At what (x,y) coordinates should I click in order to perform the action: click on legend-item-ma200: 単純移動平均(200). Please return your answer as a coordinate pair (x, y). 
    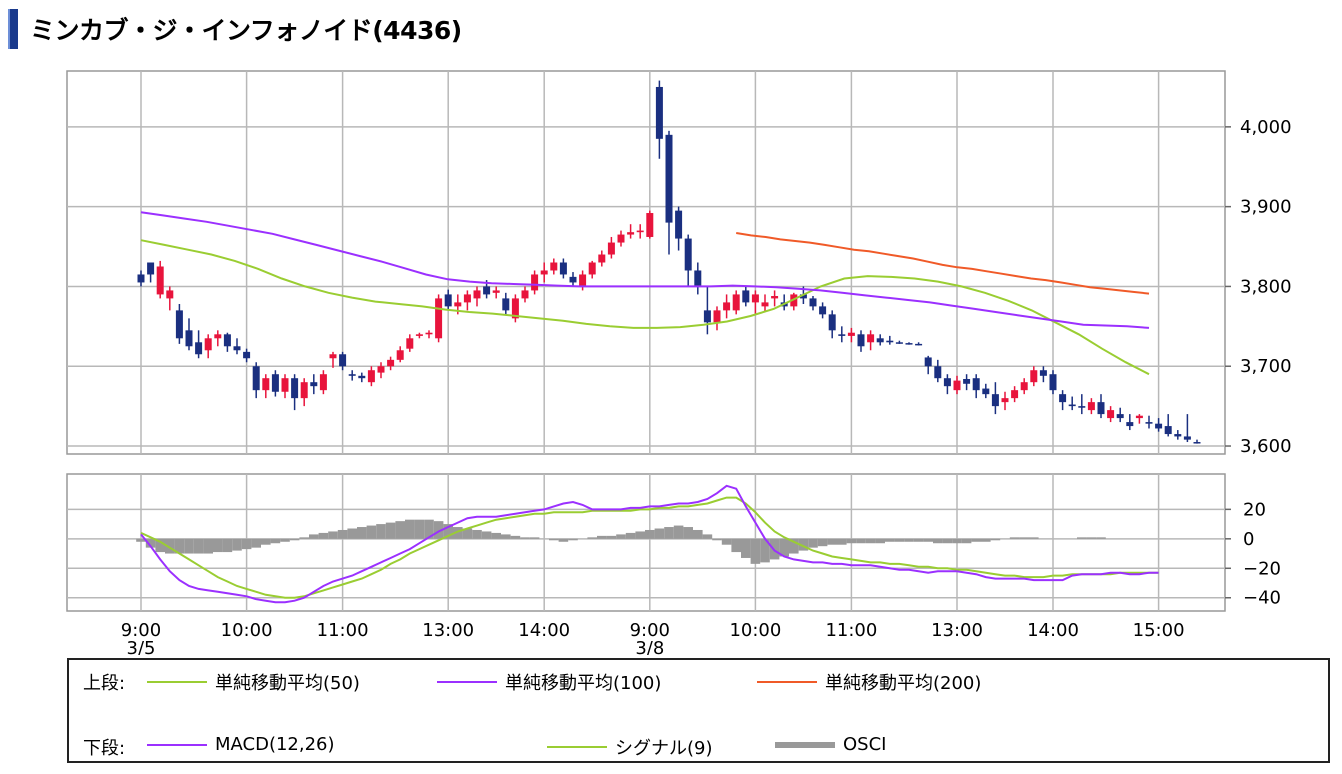
    Looking at the image, I should click on (869, 682).